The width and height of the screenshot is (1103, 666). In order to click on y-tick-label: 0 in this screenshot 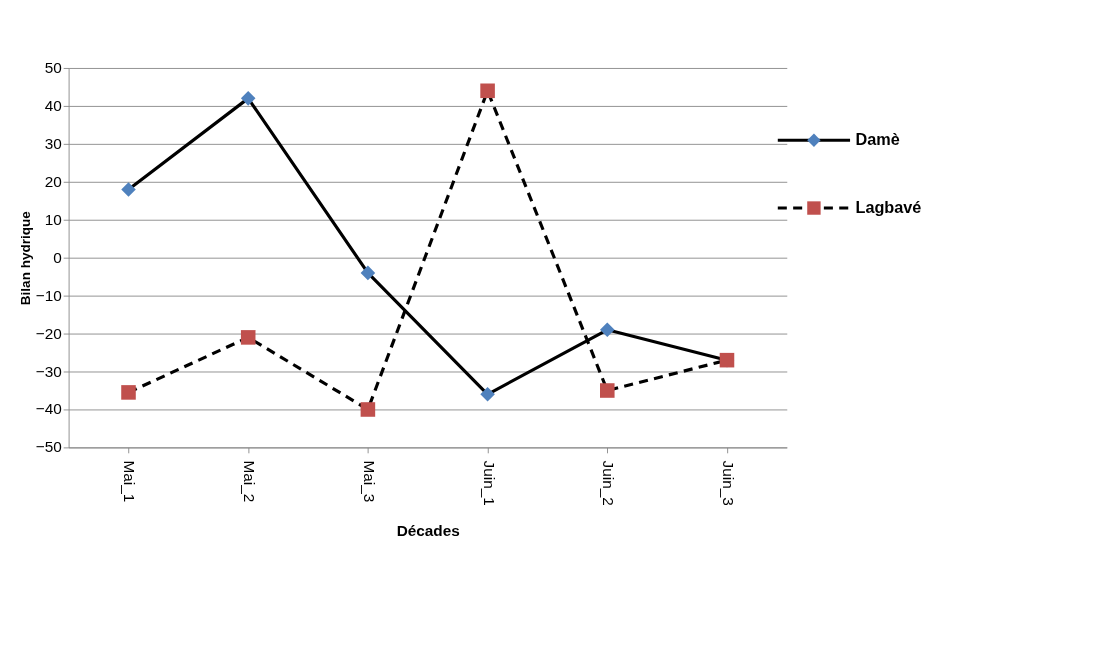, I will do `click(57, 257)`.